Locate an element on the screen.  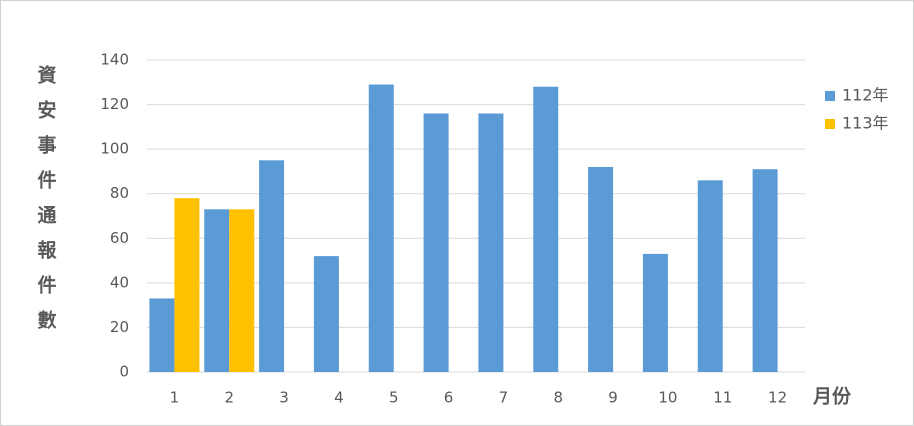
y-tick-label: 0 is located at coordinates (124, 372).